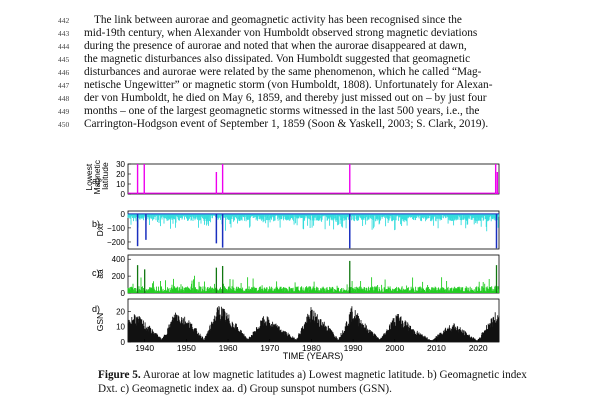 The width and height of the screenshot is (600, 410). I want to click on x-axis-label: TIME (YEARS), so click(313, 356).